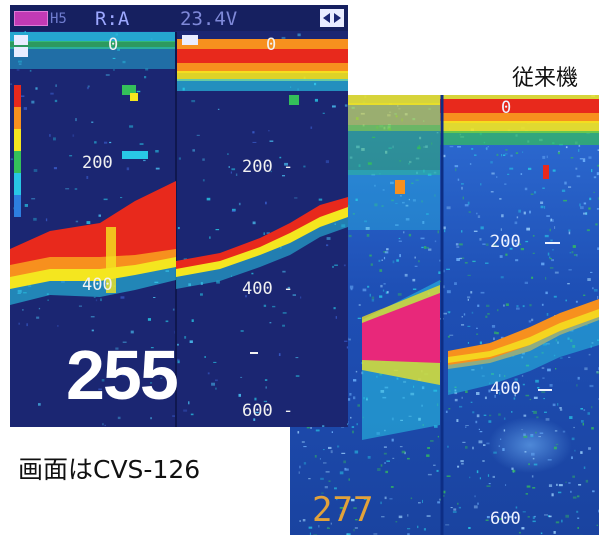 This screenshot has width=599, height=535. I want to click on legacy-fish-mark, so click(400, 187).